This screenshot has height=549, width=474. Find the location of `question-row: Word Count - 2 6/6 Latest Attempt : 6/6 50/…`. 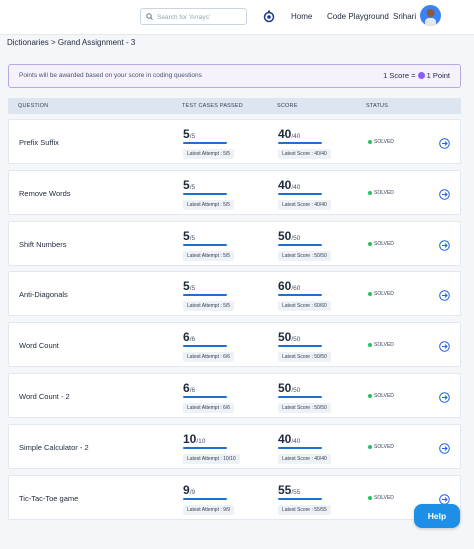

question-row: Word Count - 2 6/6 Latest Attempt : 6/6 50/… is located at coordinates (234, 395).